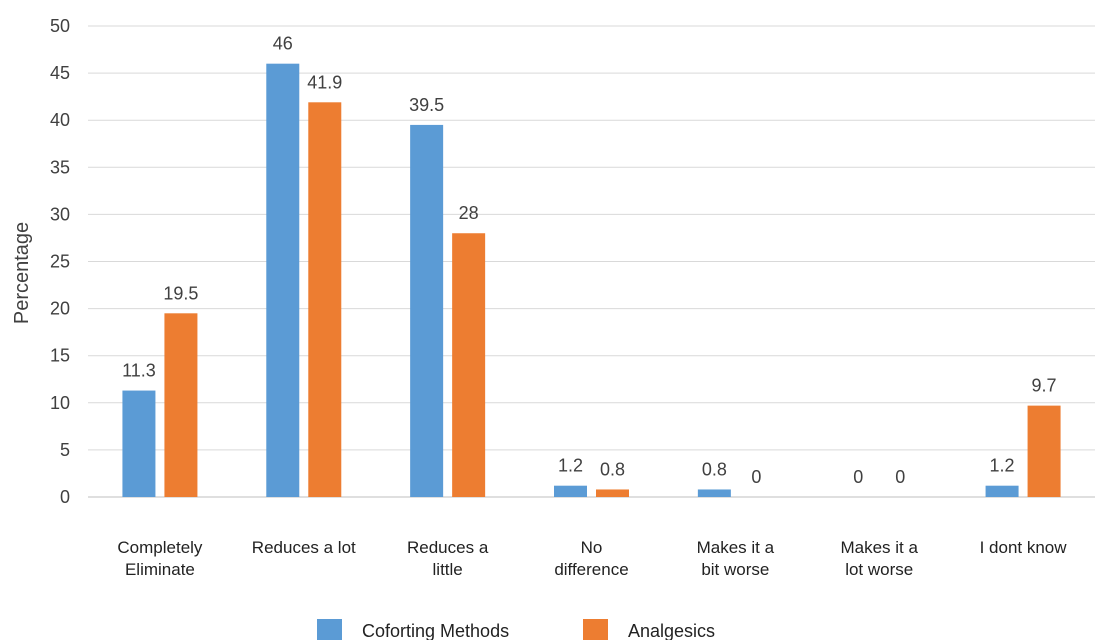 This screenshot has height=640, width=1104. What do you see at coordinates (60, 309) in the screenshot?
I see `y-tick-label: 20` at bounding box center [60, 309].